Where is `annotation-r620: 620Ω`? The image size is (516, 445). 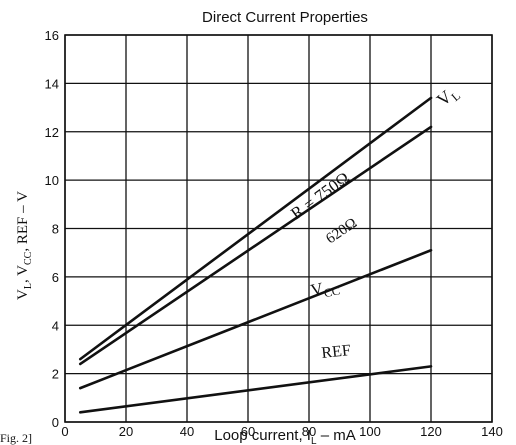 annotation-r620: 620Ω is located at coordinates (341, 231).